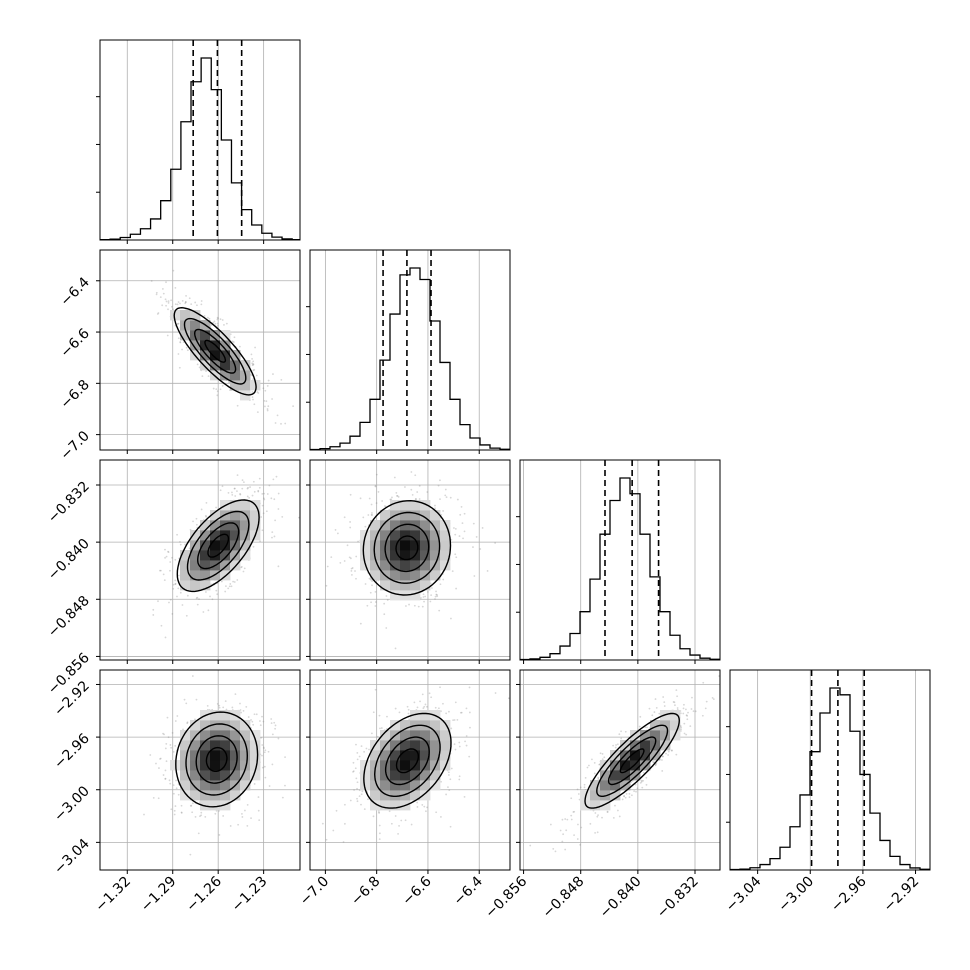 The height and width of the screenshot is (970, 970). I want to click on x-tick-label: −0.832, so click(678, 898).